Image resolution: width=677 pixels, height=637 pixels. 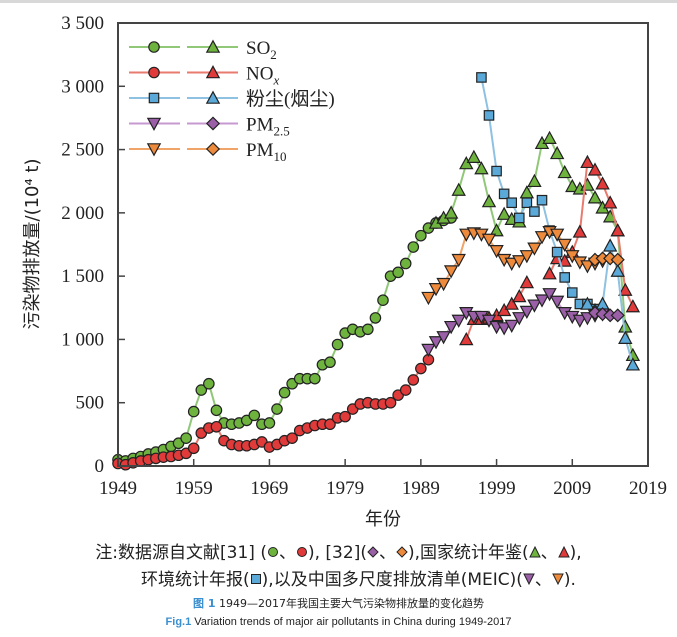 I want to click on y-tick-label: 2 500, so click(x=82, y=150).